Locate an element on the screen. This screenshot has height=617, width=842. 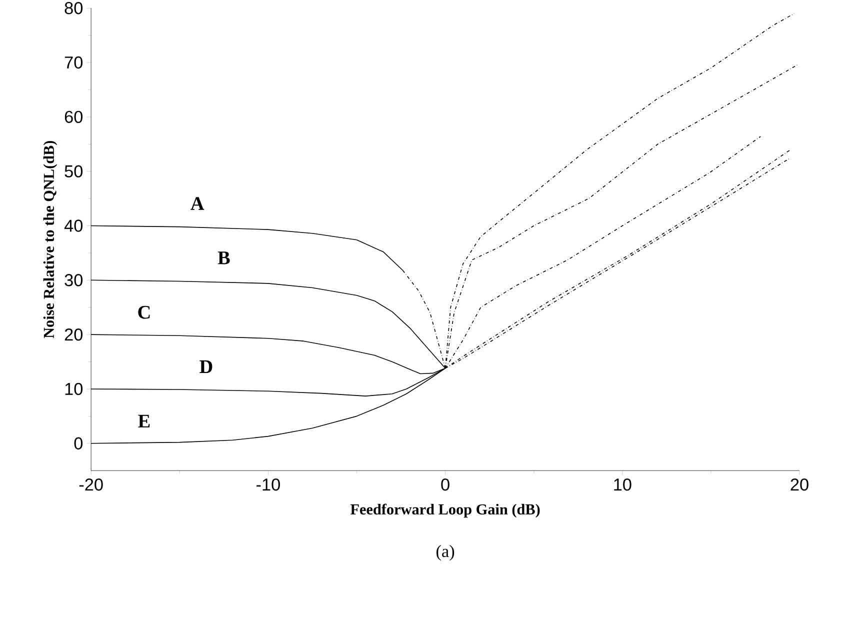
y-tick-label: 30 is located at coordinates (73, 280).